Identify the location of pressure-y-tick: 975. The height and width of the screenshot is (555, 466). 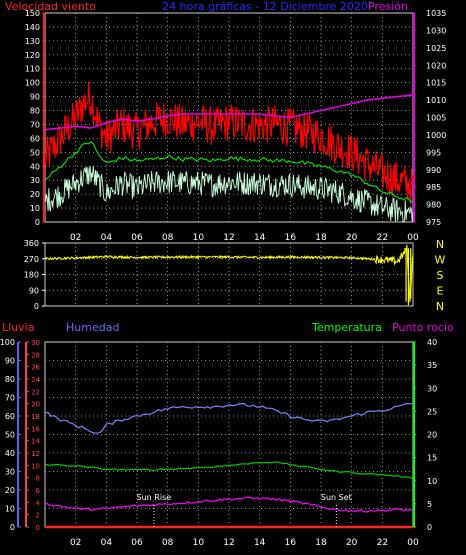
(433, 222).